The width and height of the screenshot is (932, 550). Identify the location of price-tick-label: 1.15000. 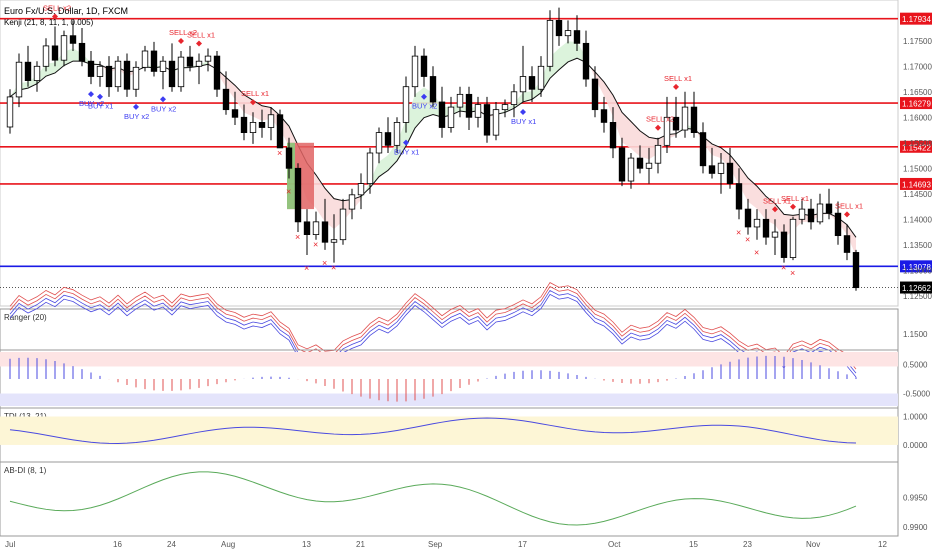
(917, 168).